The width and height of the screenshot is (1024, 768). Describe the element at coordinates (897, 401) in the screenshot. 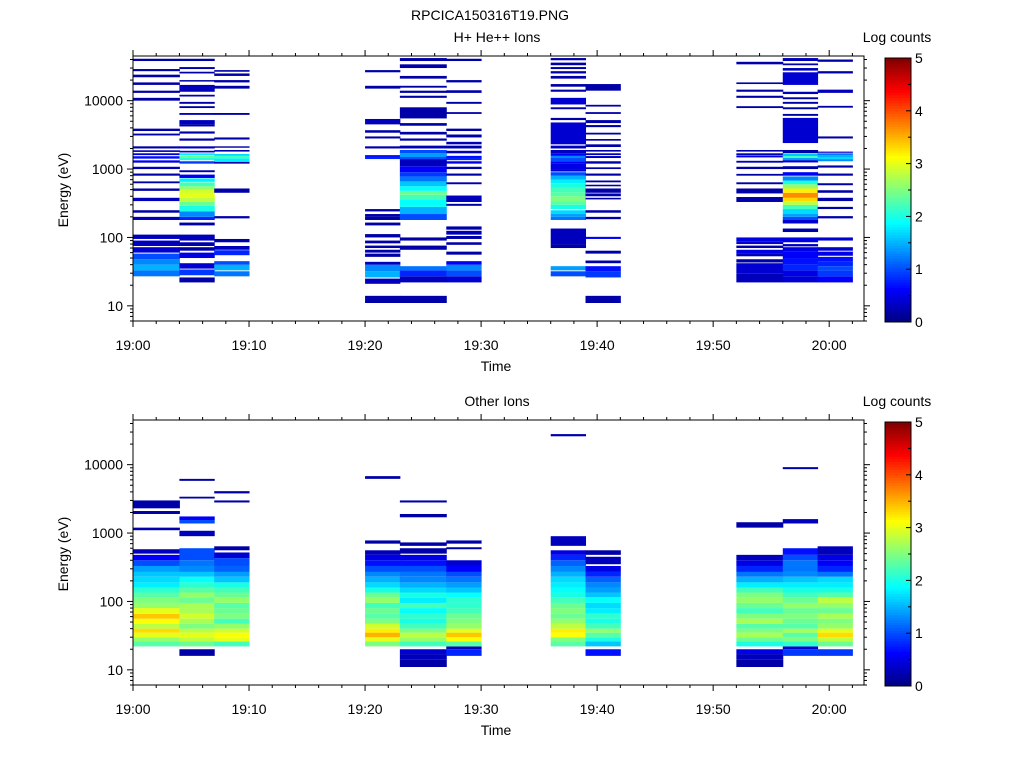

I see `colorbar-label: Log counts` at that location.